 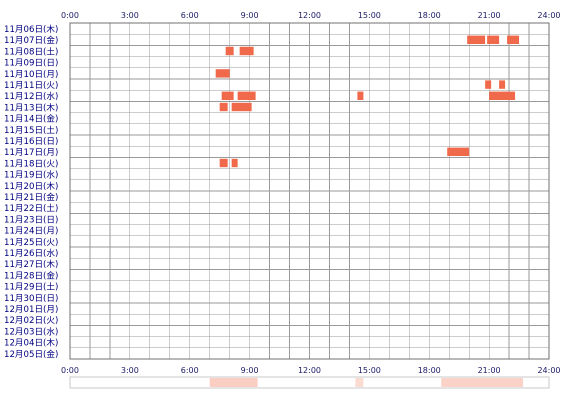 What do you see at coordinates (31, 242) in the screenshot?
I see `row-label-date: 11月25日(火)` at bounding box center [31, 242].